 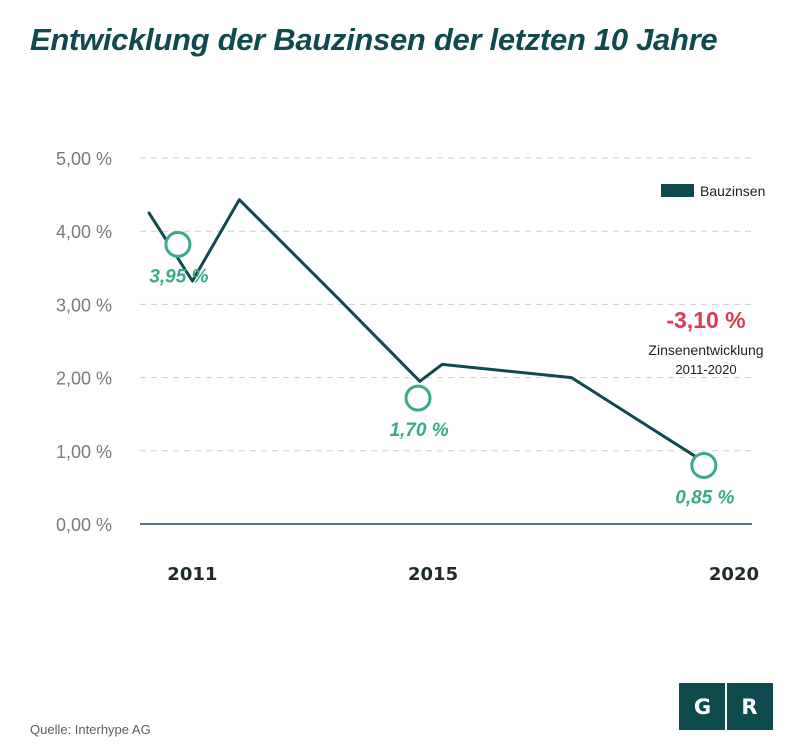 What do you see at coordinates (705, 350) in the screenshot?
I see `annotation-line1: Zinsenentwicklung` at bounding box center [705, 350].